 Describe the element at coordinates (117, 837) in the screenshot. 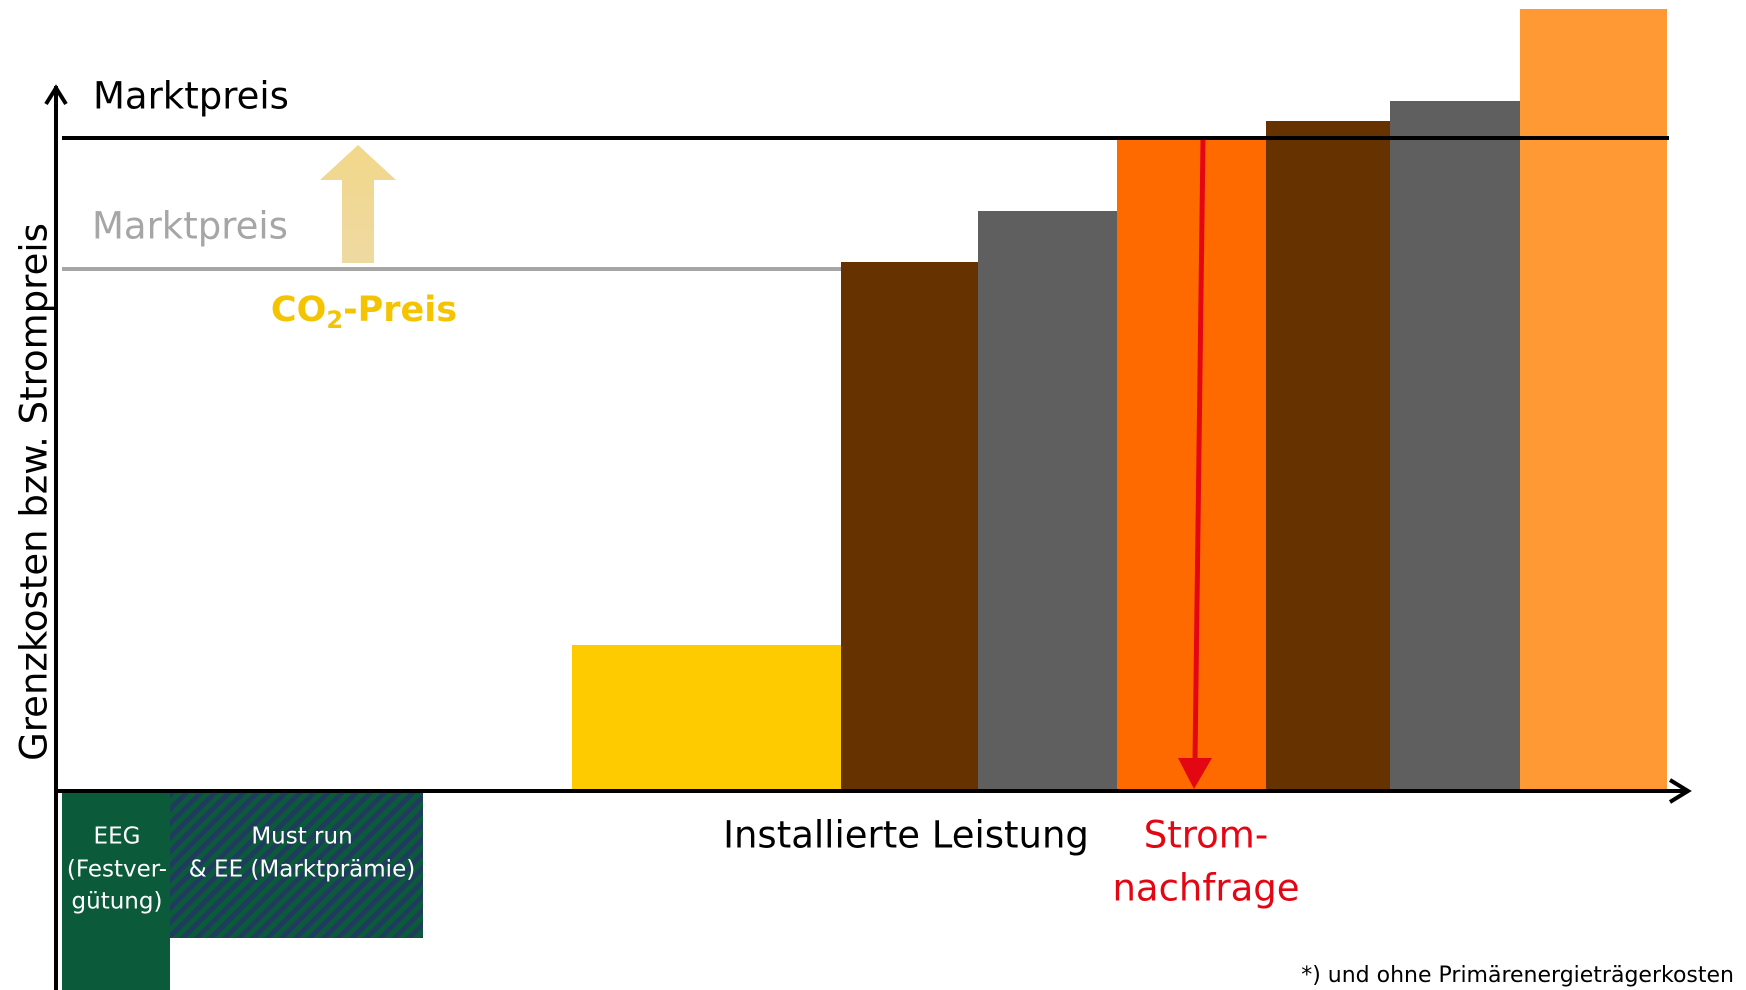

I see `eeg-label: EEG` at that location.